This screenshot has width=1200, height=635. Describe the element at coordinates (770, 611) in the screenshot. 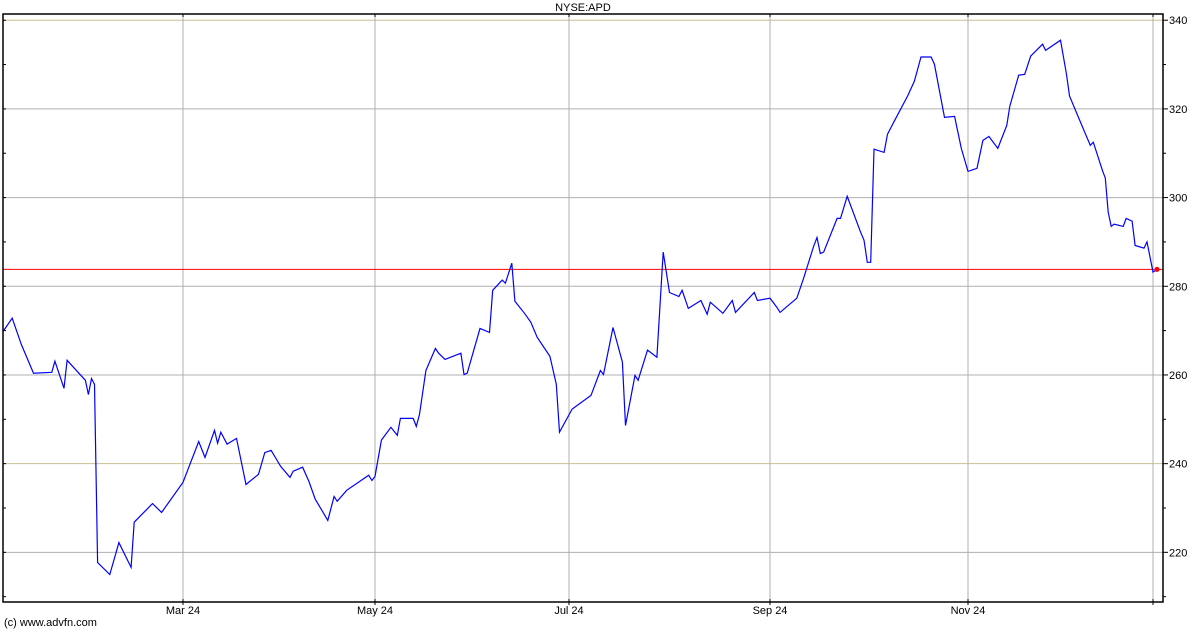

I see `x-tick-label: Sep 24` at that location.